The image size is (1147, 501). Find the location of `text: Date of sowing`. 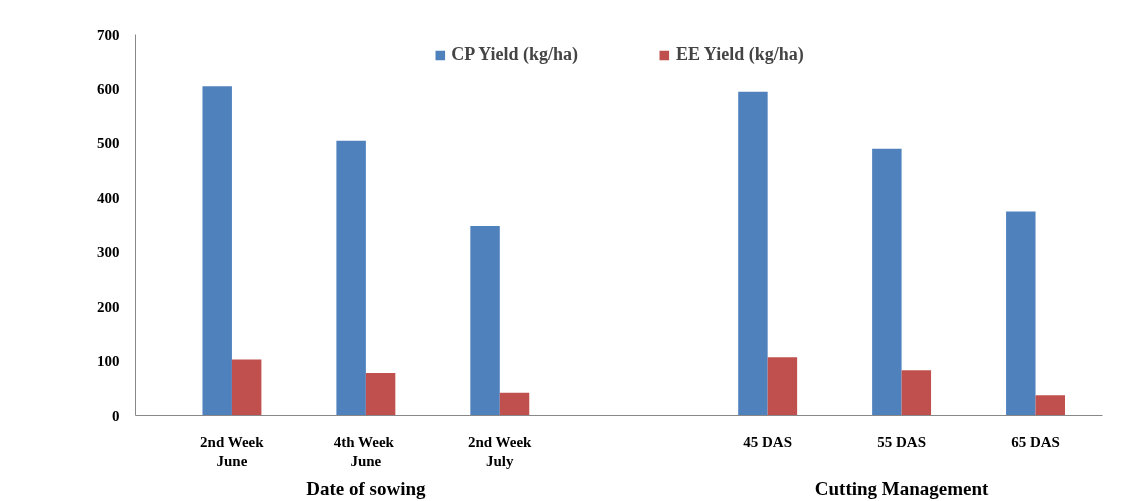

text: Date of sowing is located at coordinates (366, 488).